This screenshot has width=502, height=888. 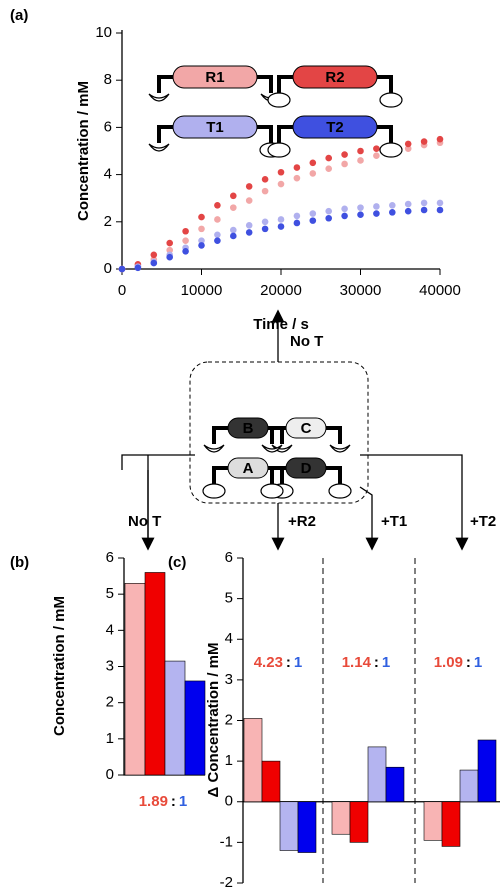 What do you see at coordinates (110, 665) in the screenshot?
I see `y-tick-label: 3` at bounding box center [110, 665].